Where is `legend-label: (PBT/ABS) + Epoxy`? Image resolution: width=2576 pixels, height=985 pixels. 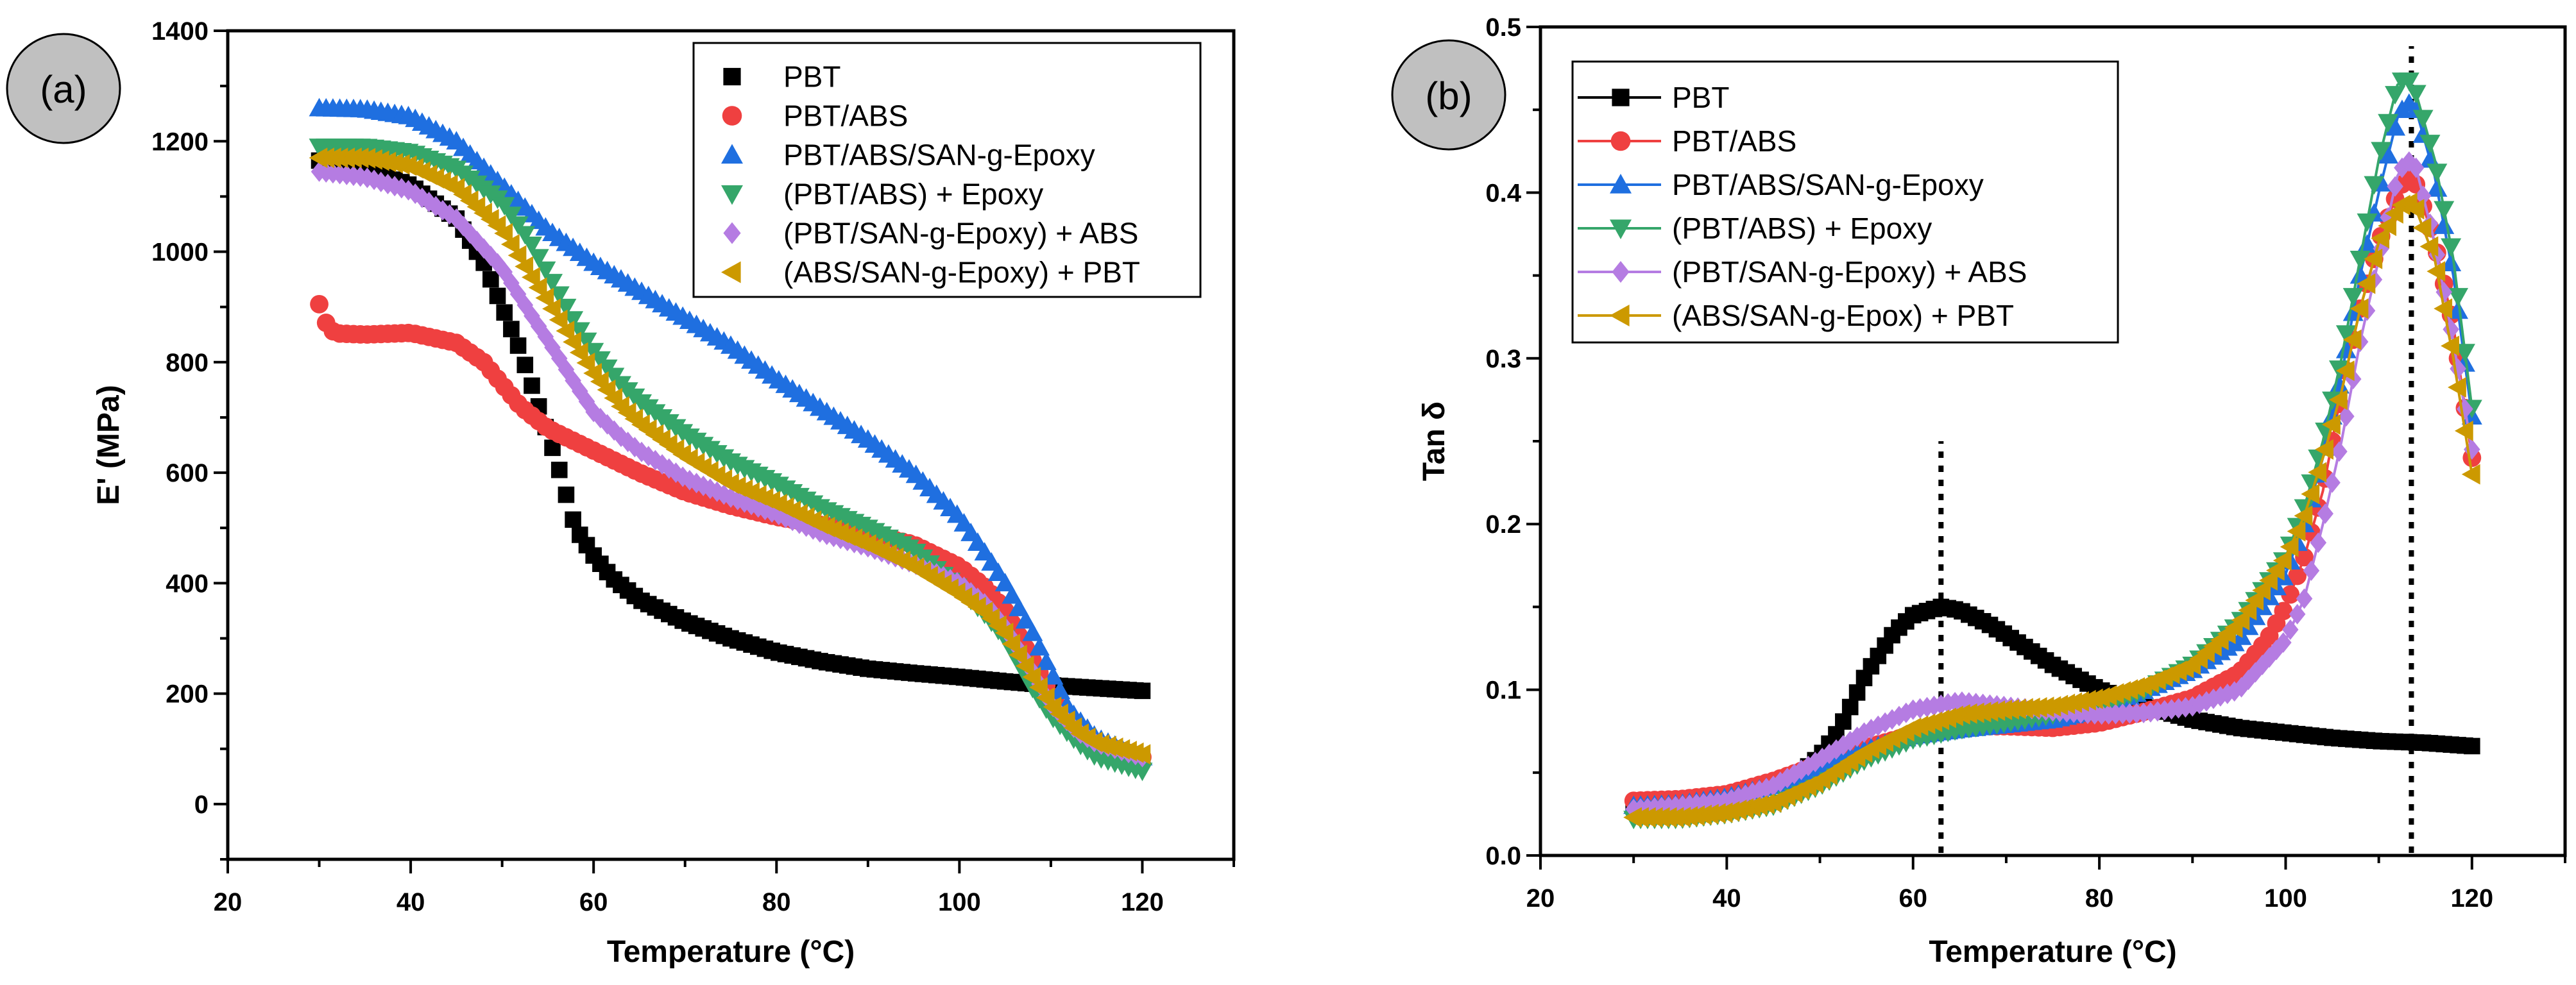 legend-label: (PBT/ABS) + Epoxy is located at coordinates (1802, 228).